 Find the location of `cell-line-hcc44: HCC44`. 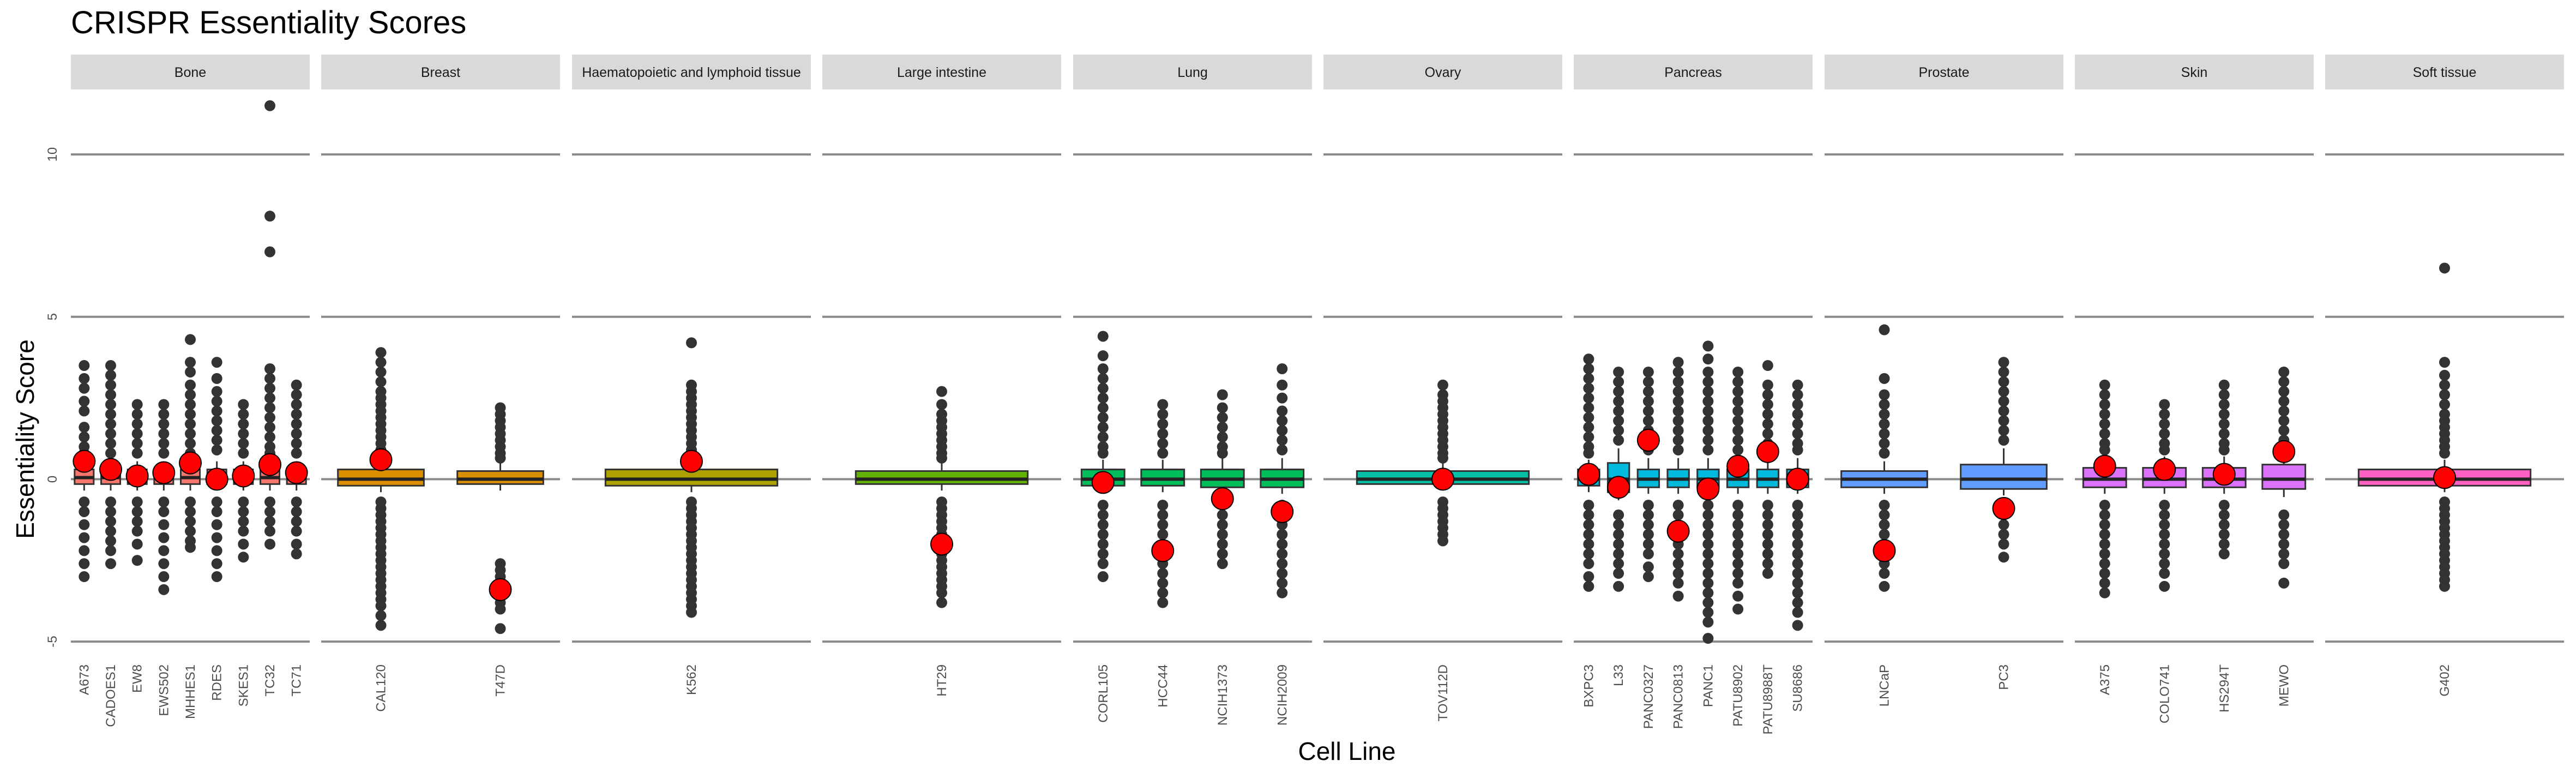

cell-line-hcc44: HCC44 is located at coordinates (1162, 553).